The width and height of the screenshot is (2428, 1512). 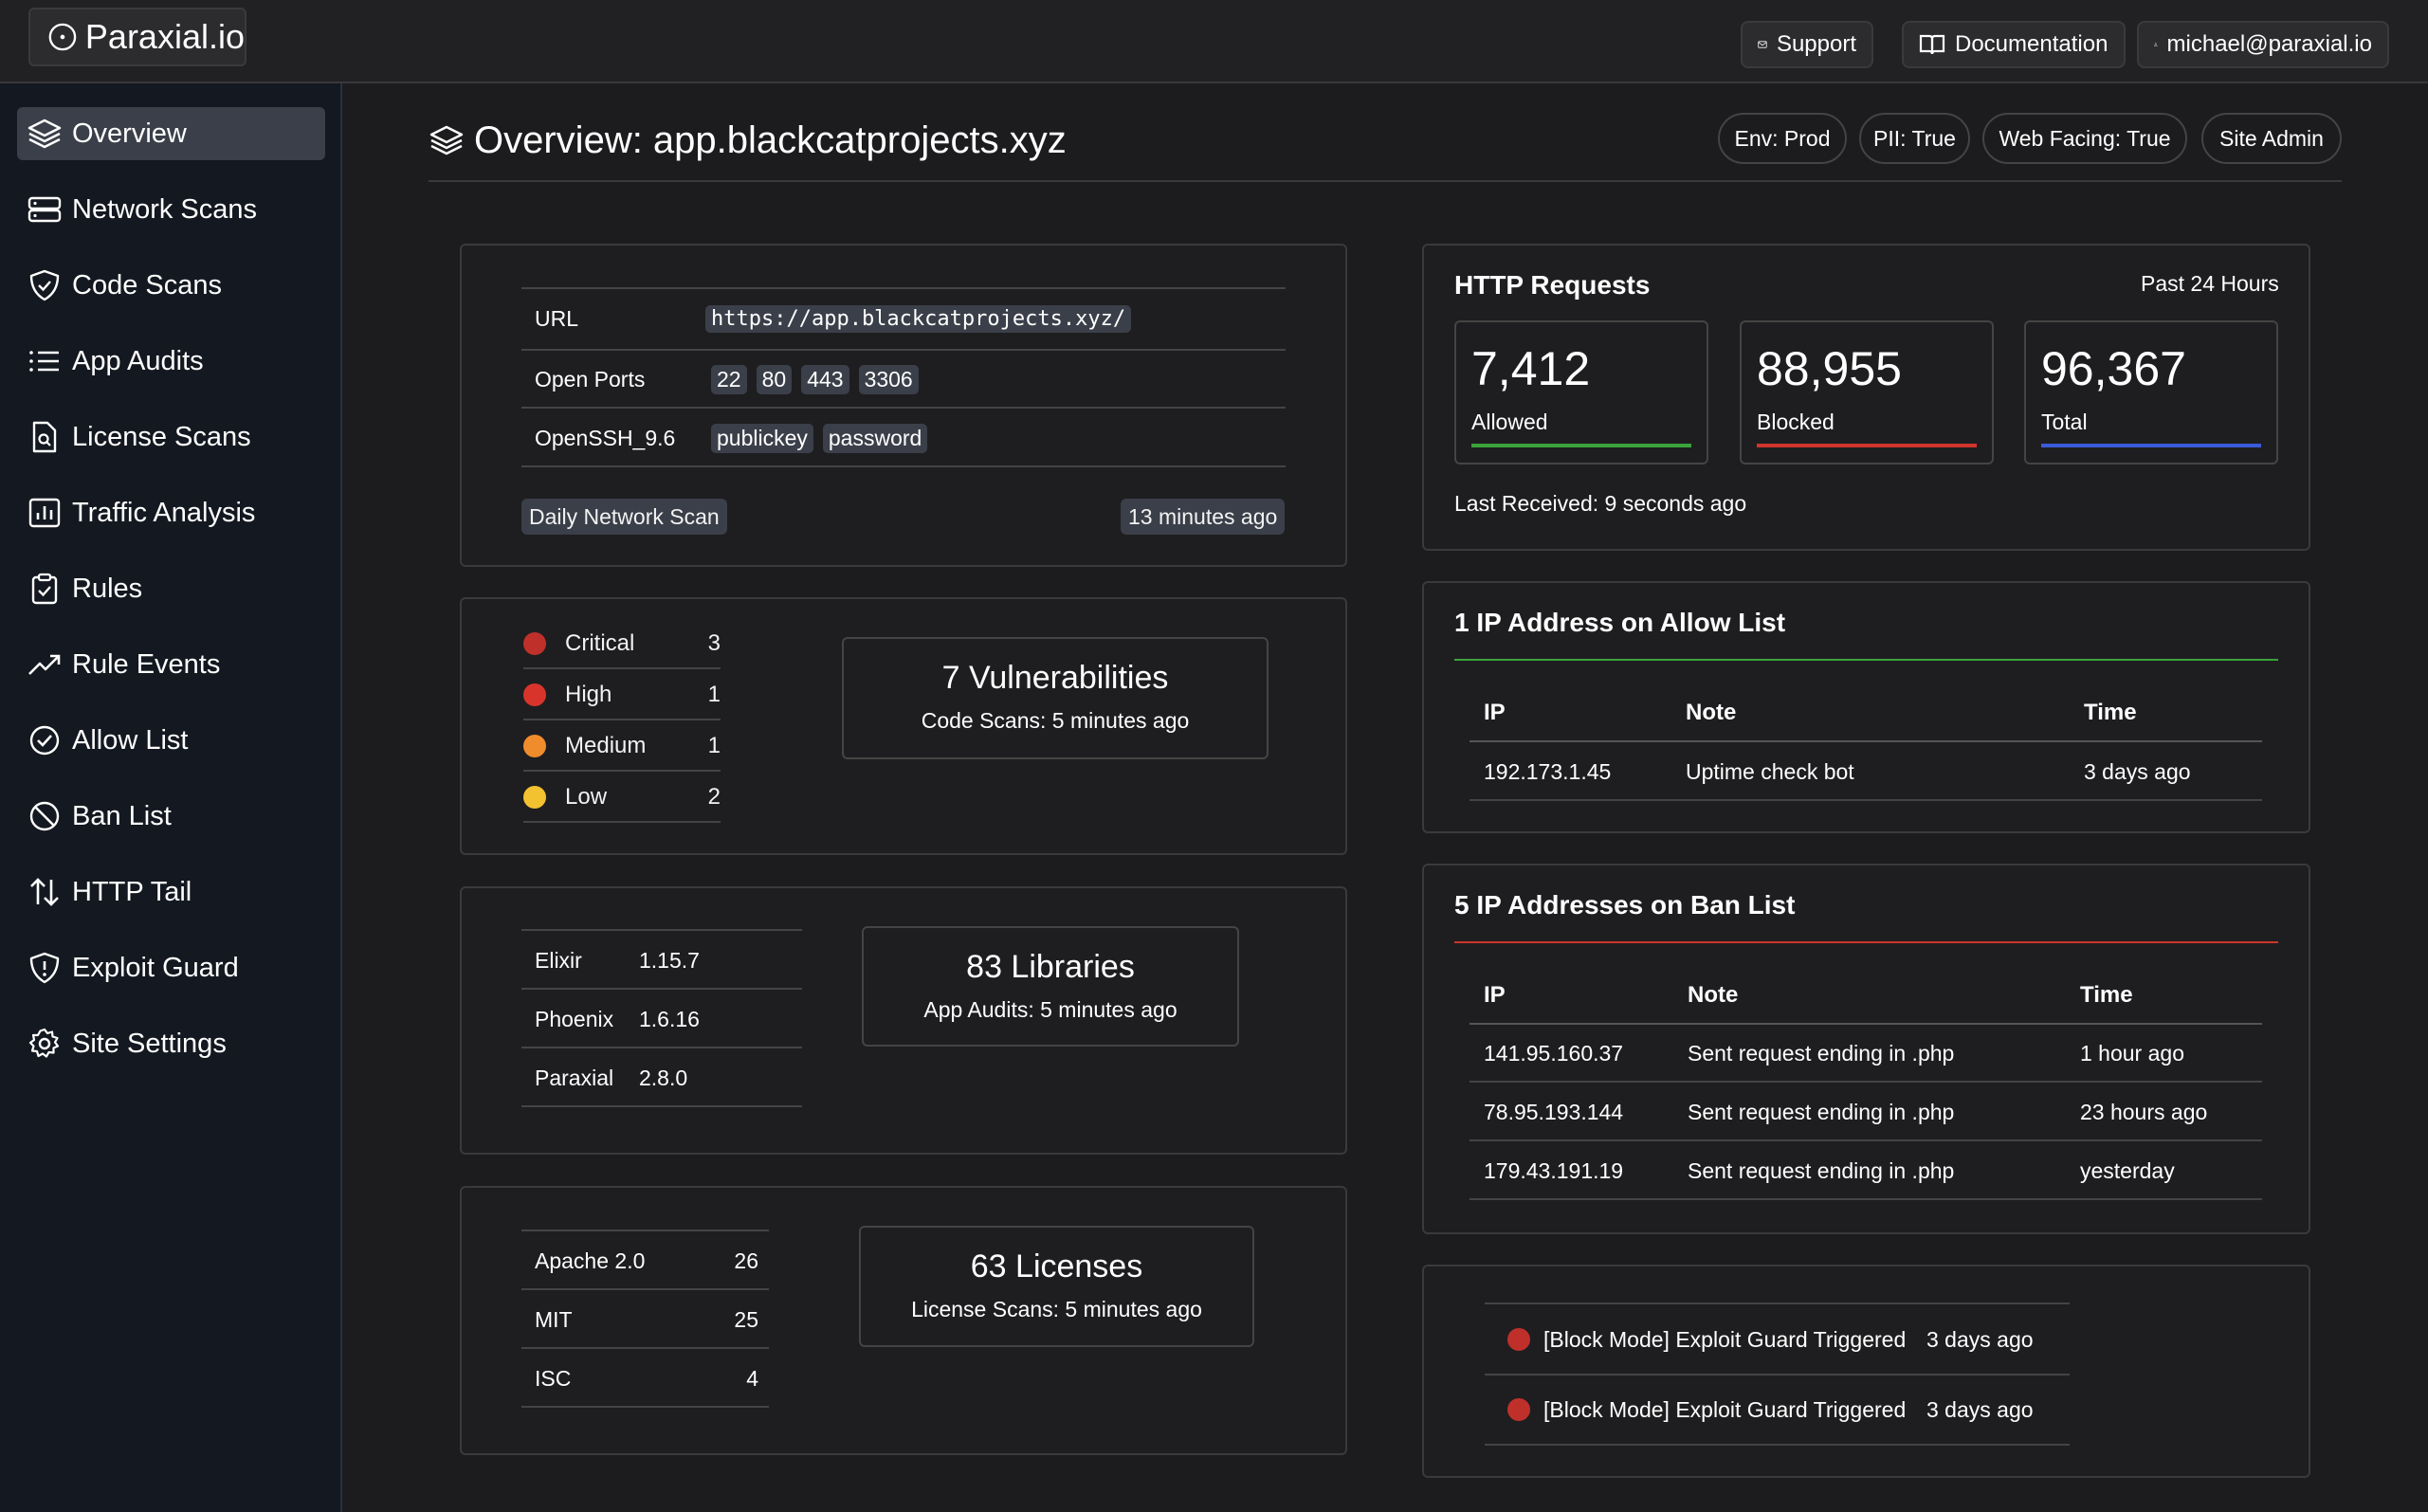 What do you see at coordinates (1866, 942) in the screenshot?
I see `ban-list-accent` at bounding box center [1866, 942].